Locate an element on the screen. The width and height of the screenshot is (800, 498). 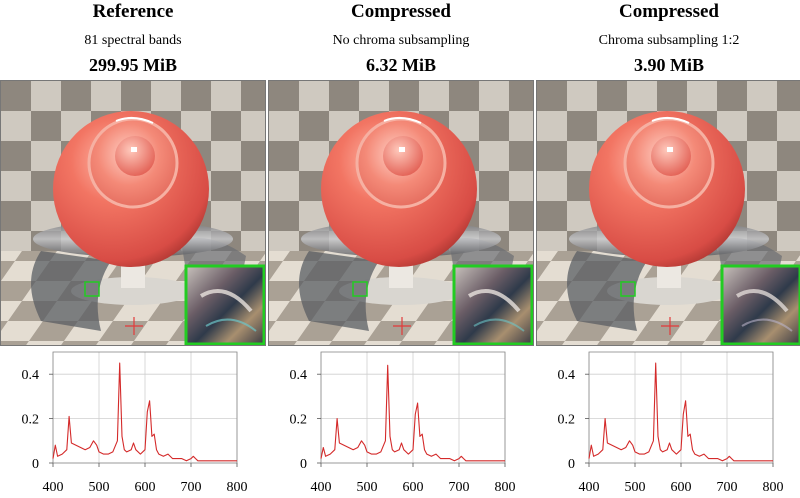
panel-subtitle: Chroma subsampling 1:2 is located at coordinates (669, 40).